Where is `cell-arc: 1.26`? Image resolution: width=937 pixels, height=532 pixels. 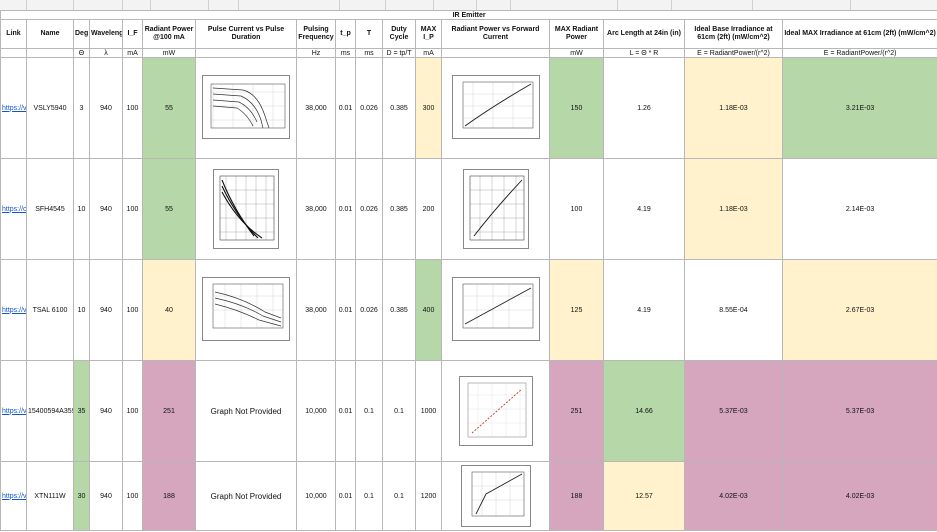 cell-arc: 1.26 is located at coordinates (644, 108).